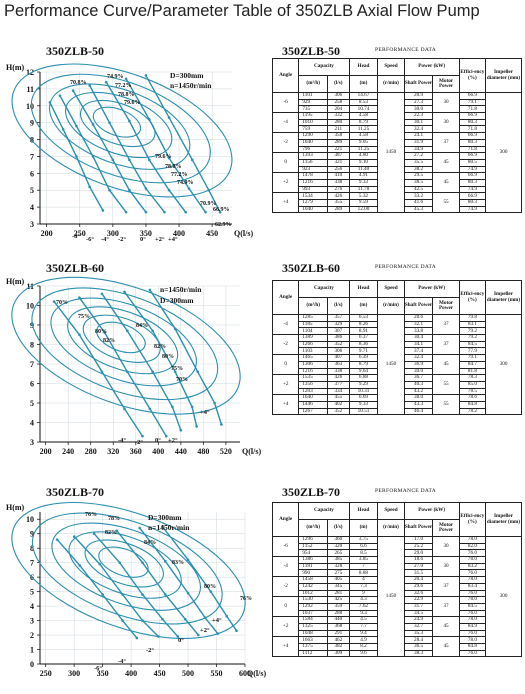 The width and height of the screenshot is (525, 694). Describe the element at coordinates (313, 331) in the screenshot. I see `capacity-m3h-cell: 1104` at that location.